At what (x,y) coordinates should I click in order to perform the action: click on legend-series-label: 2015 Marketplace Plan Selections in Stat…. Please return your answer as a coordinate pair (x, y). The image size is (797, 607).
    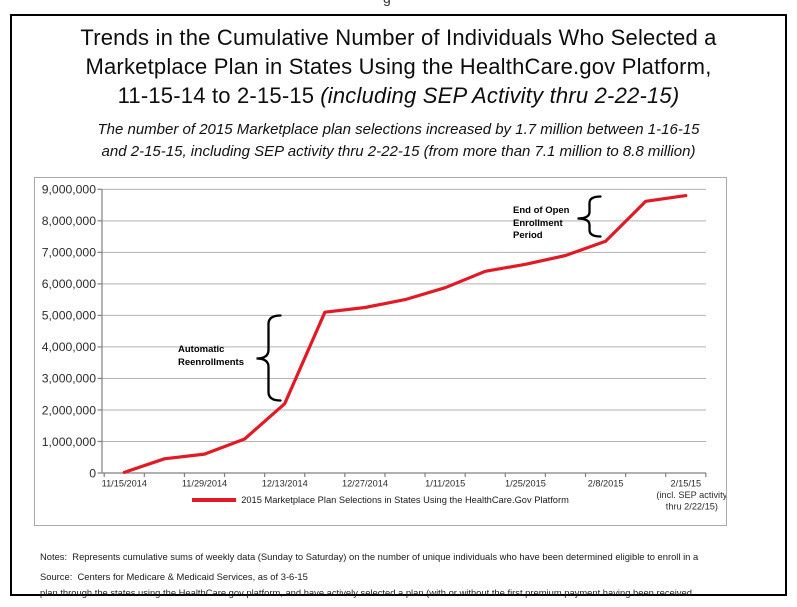
    Looking at the image, I should click on (405, 500).